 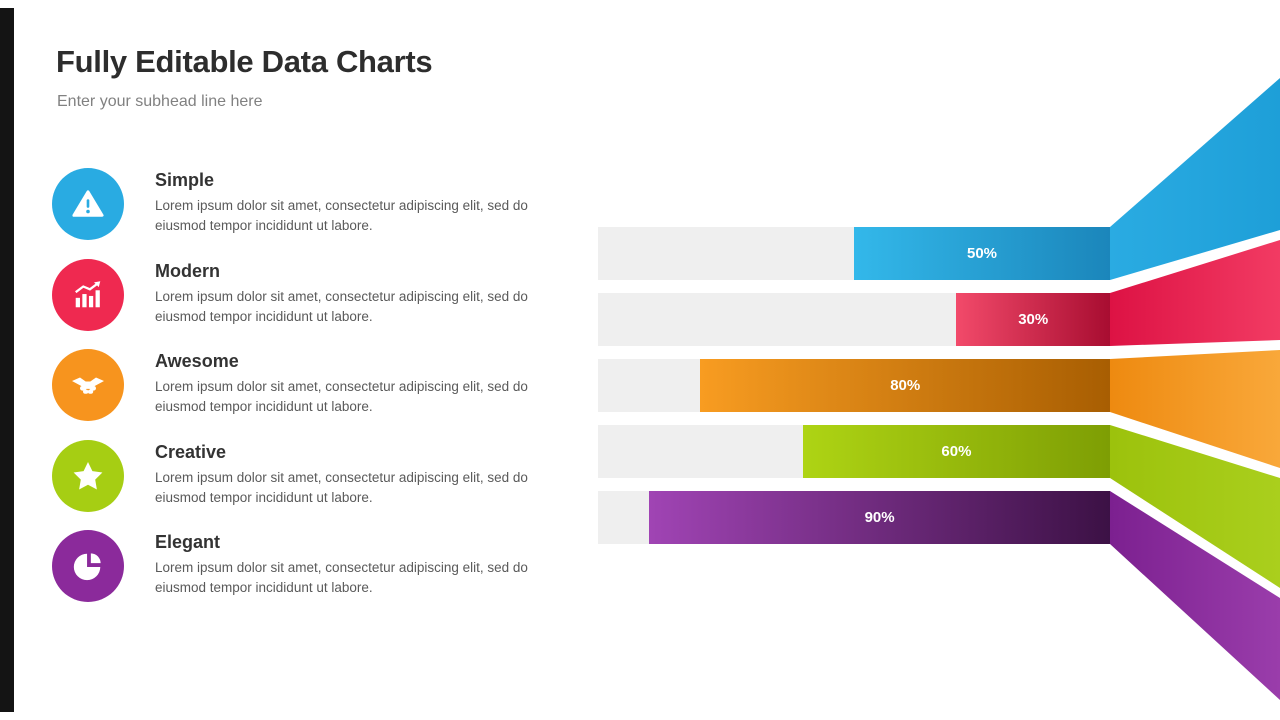 I want to click on pie-chart-icon, so click(x=88, y=566).